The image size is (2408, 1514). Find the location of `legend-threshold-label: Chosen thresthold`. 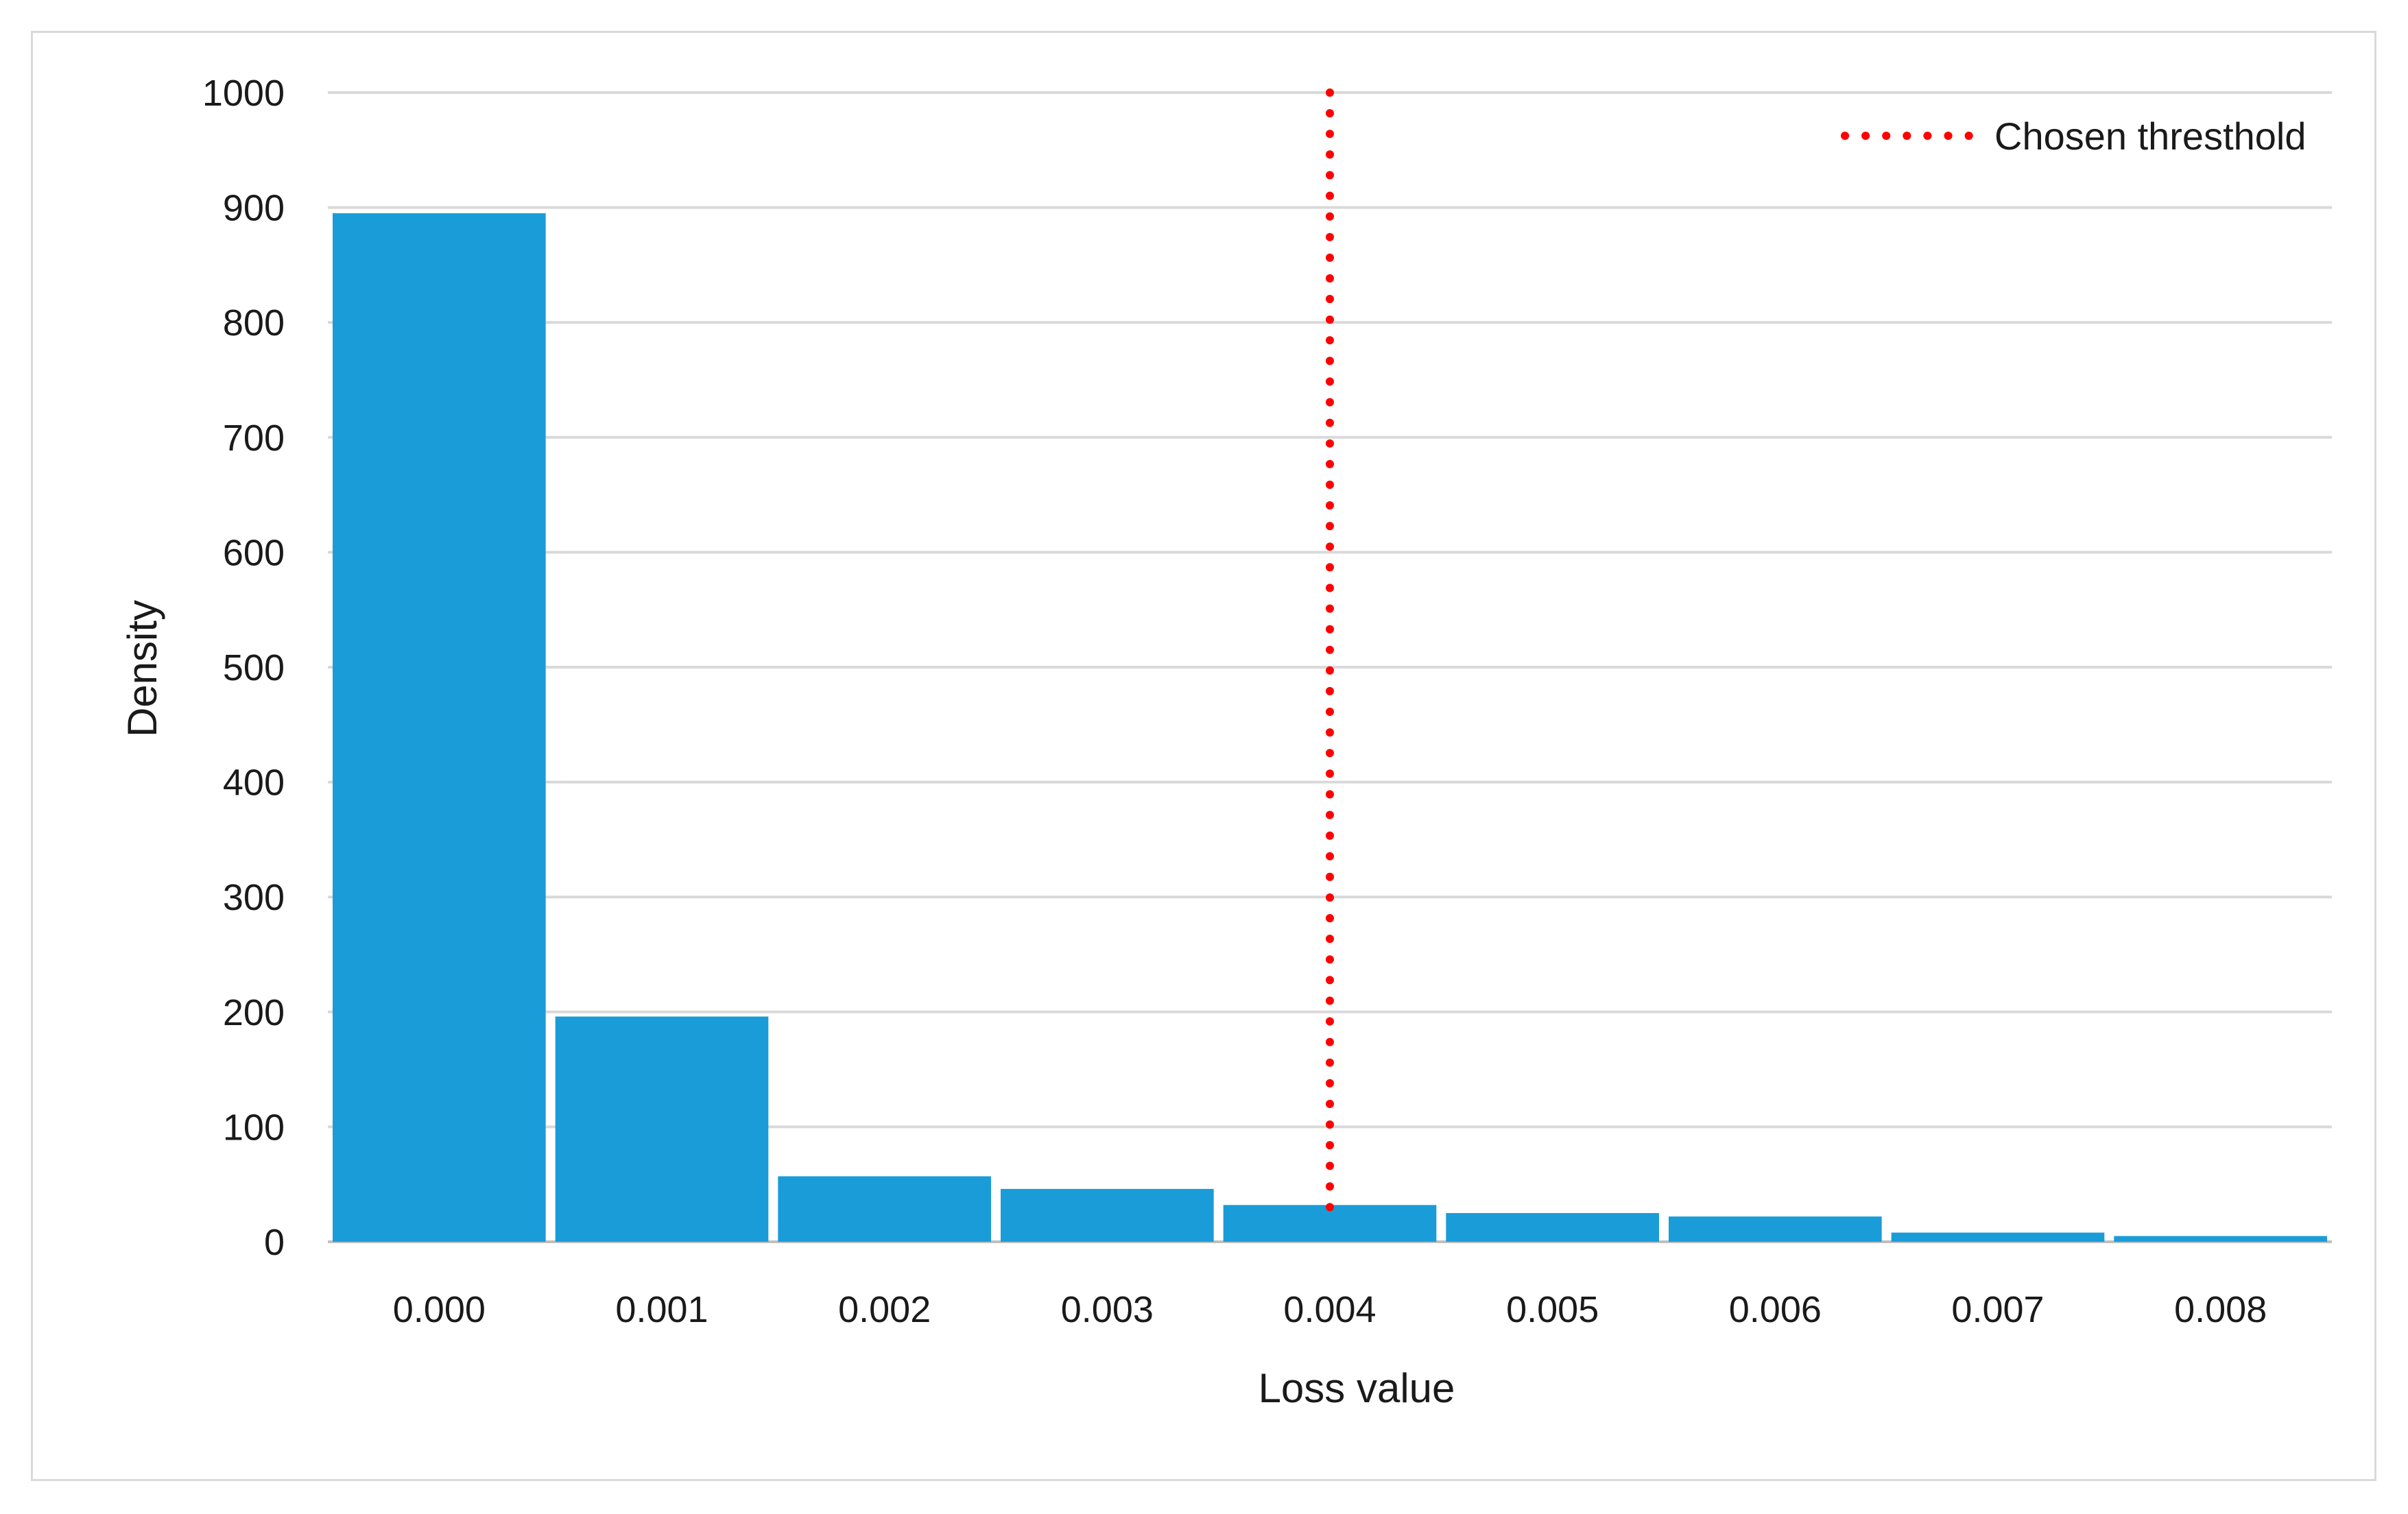

legend-threshold-label: Chosen thresthold is located at coordinates (2150, 136).